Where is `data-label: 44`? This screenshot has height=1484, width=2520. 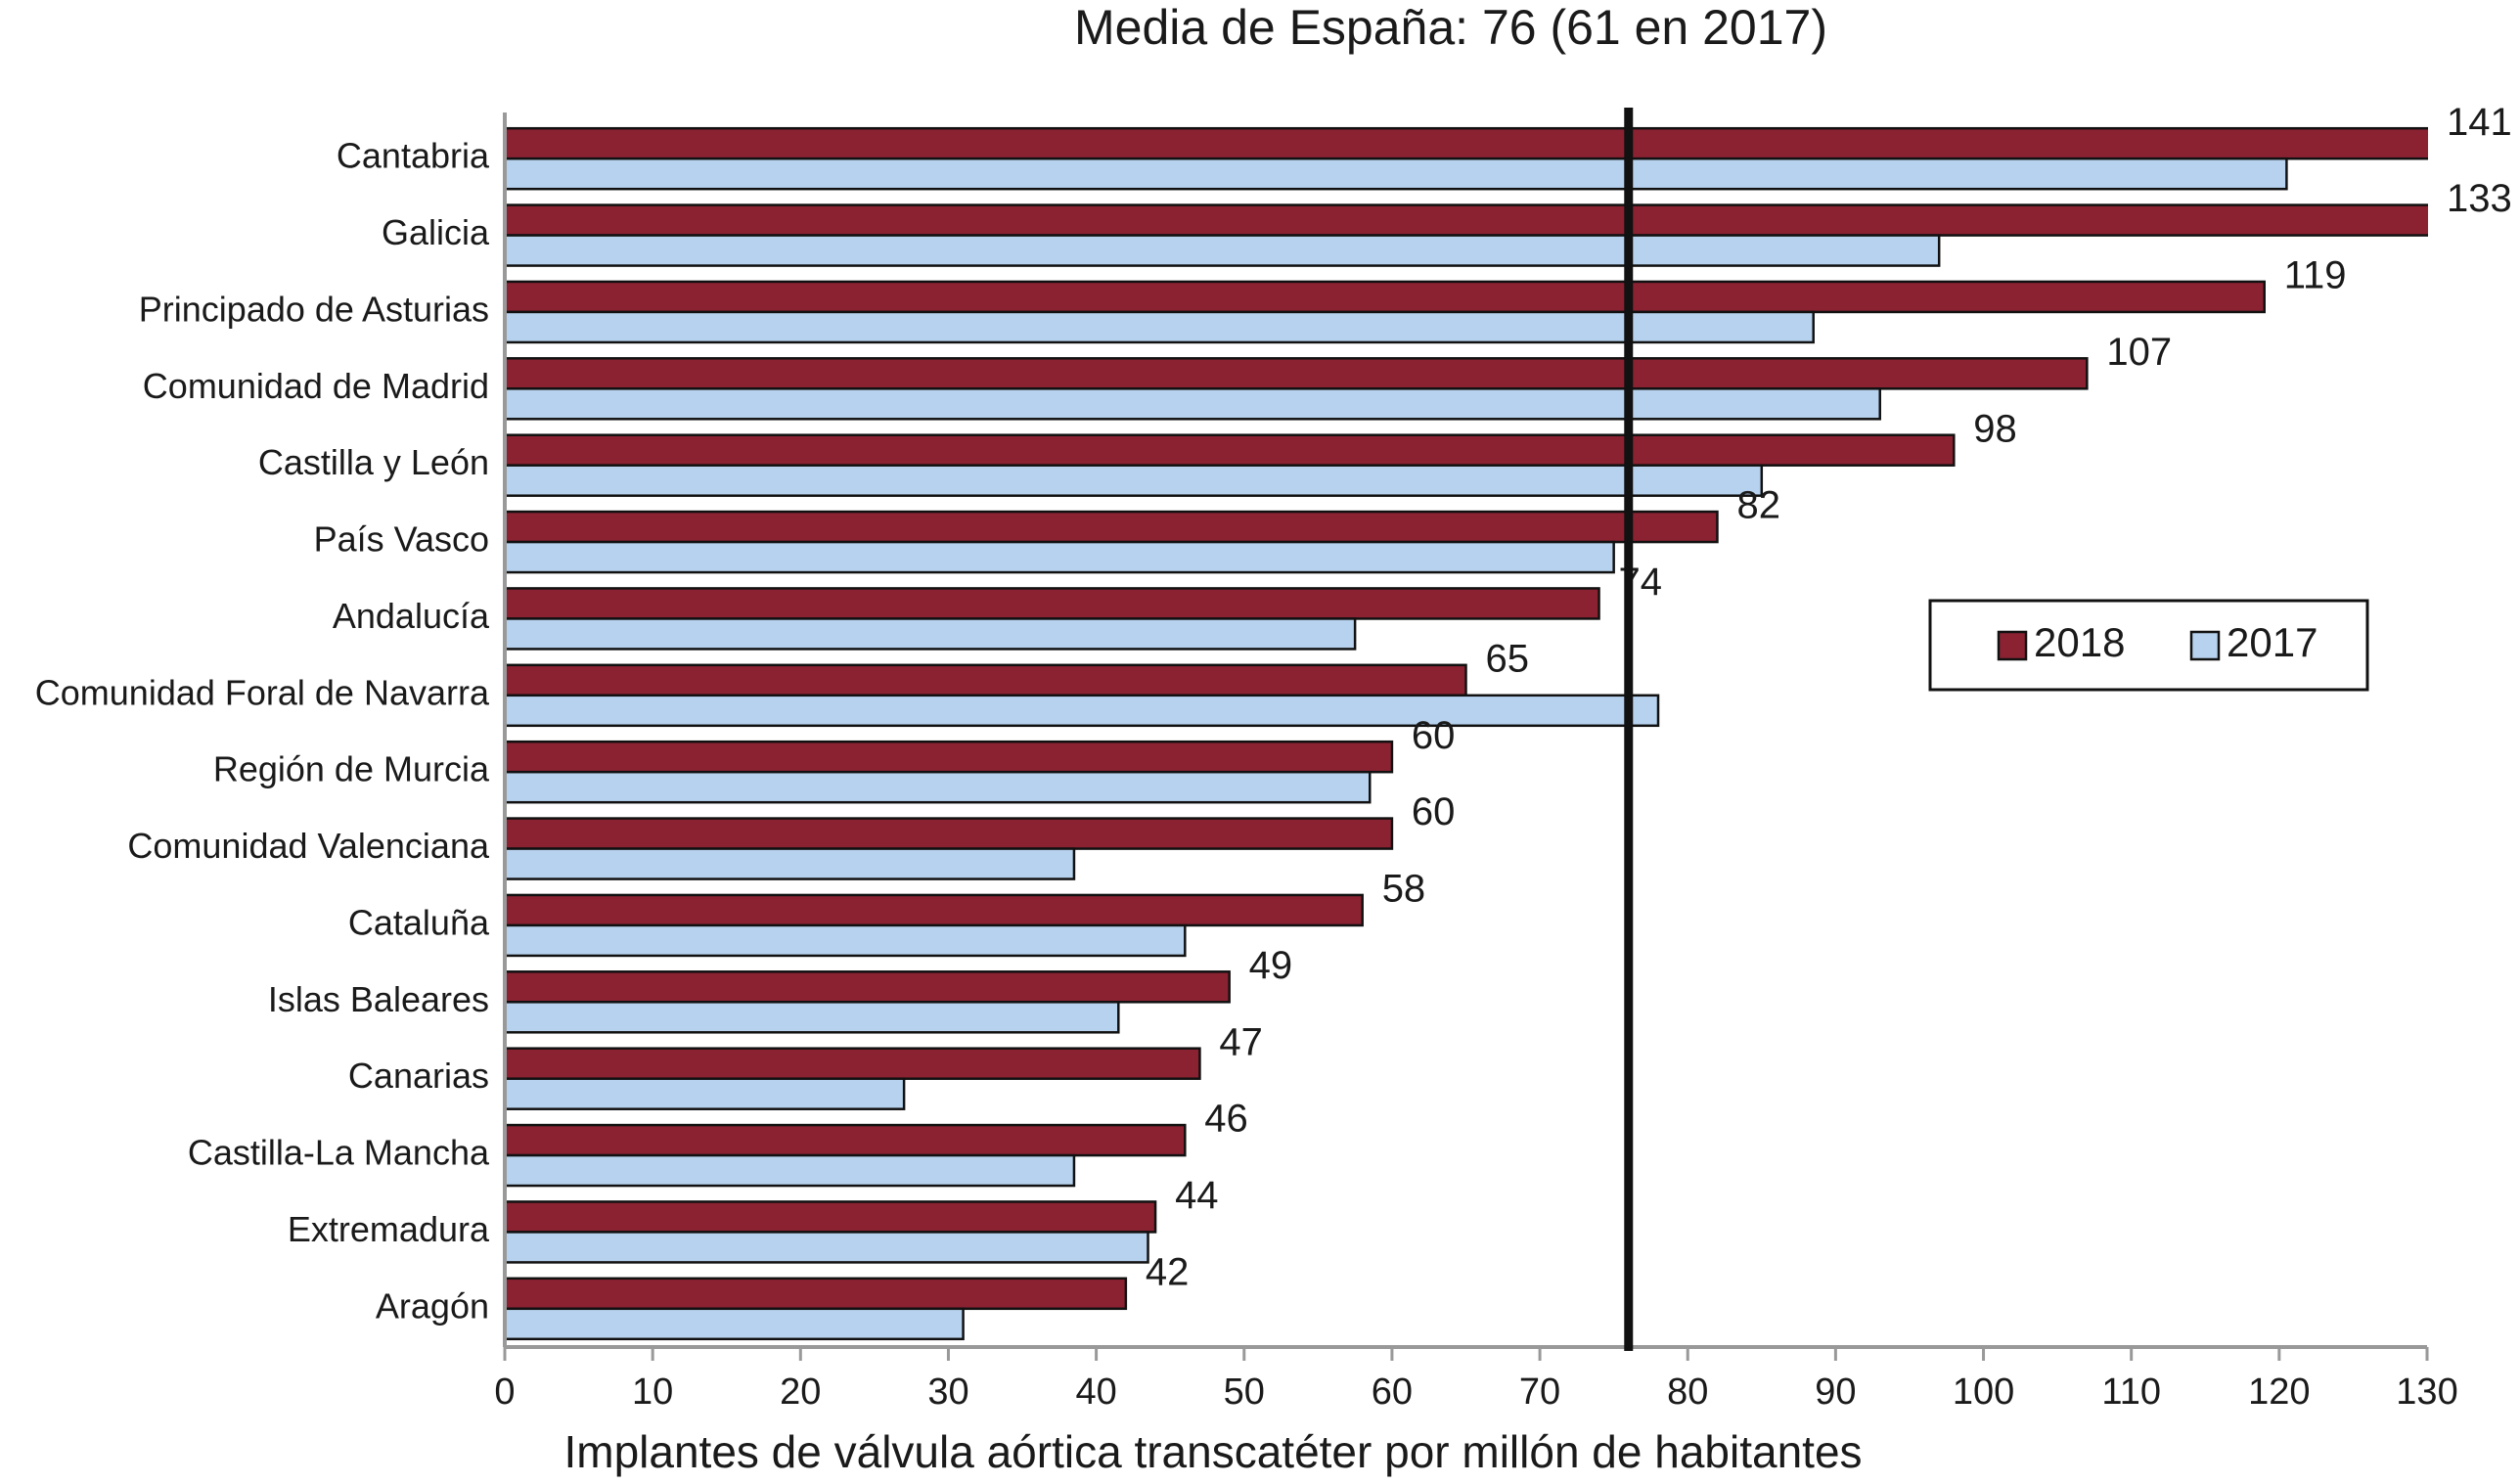
data-label: 44 is located at coordinates (1197, 1195).